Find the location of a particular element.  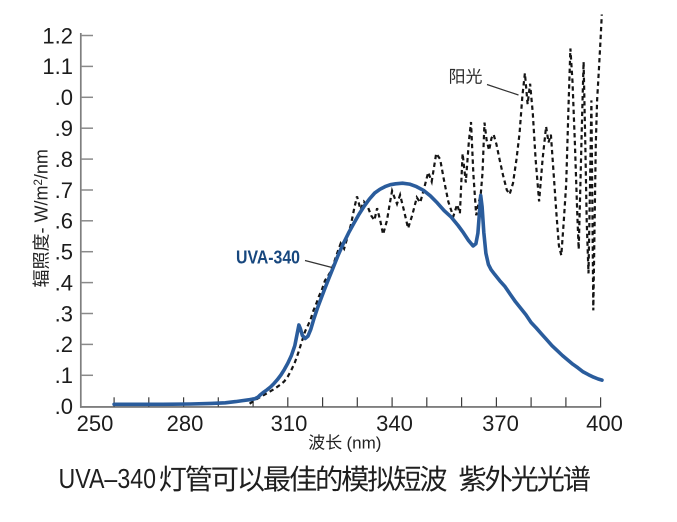

svg-text: - W/m2/nm is located at coordinates (42, 191).